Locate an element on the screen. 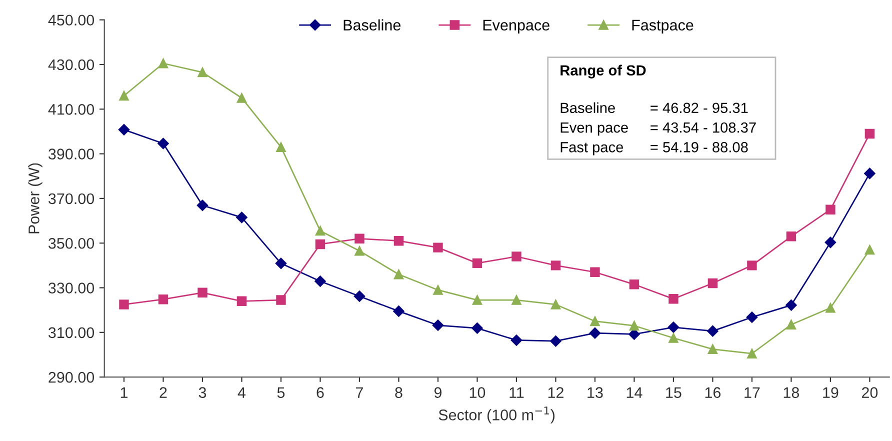  y-tick-label: 290.00 is located at coordinates (71, 377).